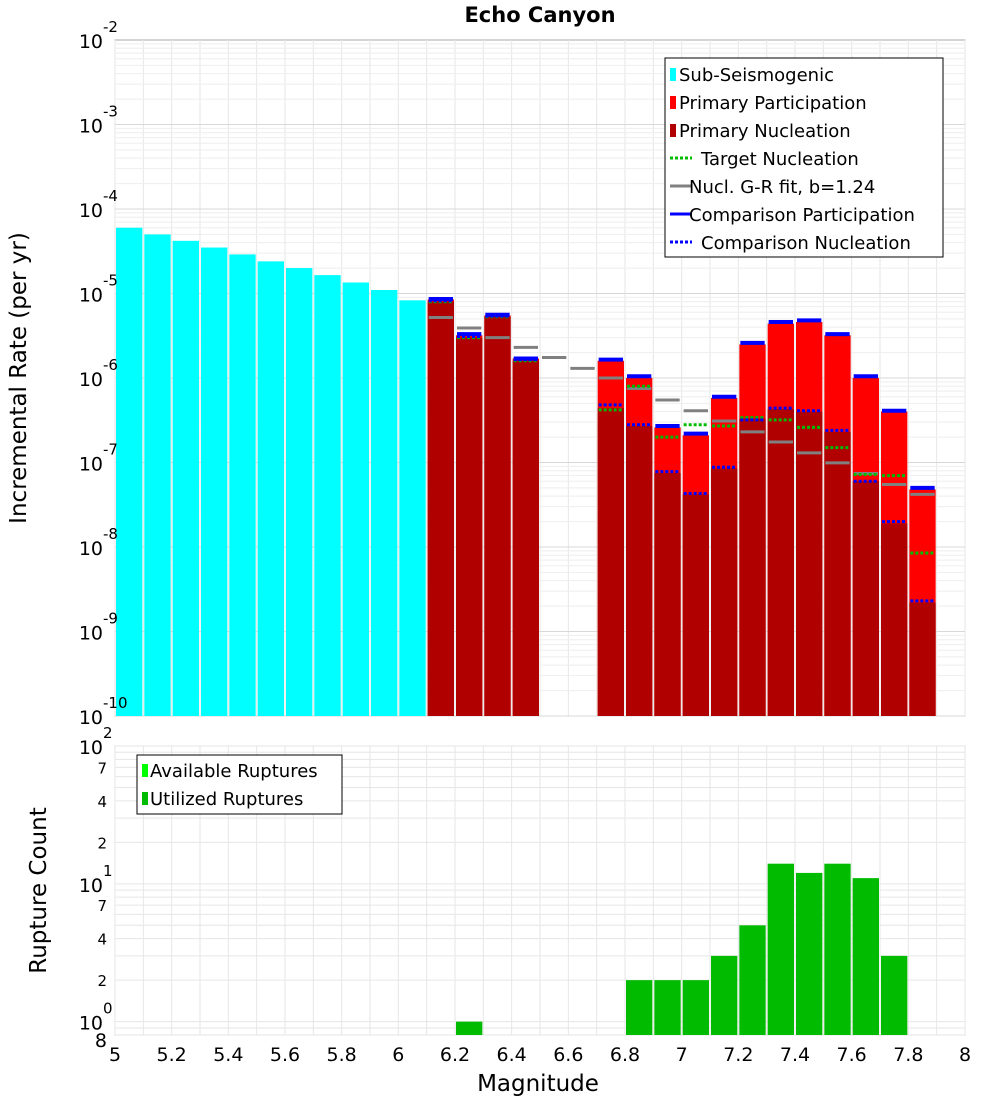 The height and width of the screenshot is (1105, 1000). Describe the element at coordinates (102, 906) in the screenshot. I see `bottom-y-minor-tick: 7` at that location.